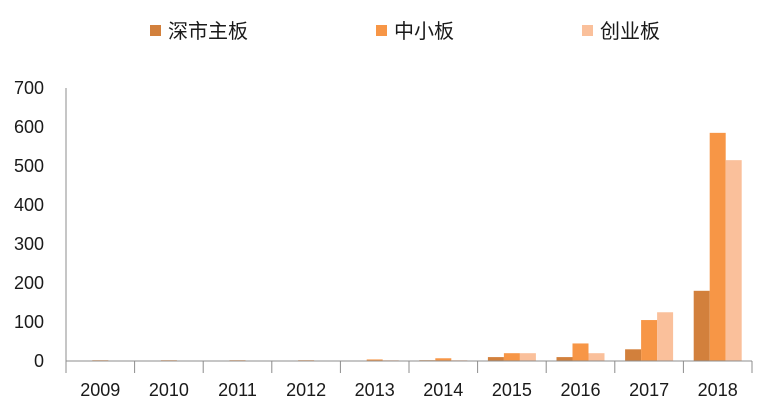 The width and height of the screenshot is (760, 416). I want to click on legend-label: 创业板, so click(630, 31).